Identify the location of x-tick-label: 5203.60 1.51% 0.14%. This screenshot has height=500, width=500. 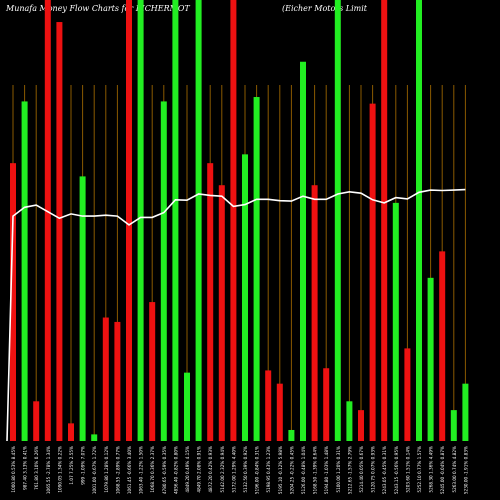
(407, 469).